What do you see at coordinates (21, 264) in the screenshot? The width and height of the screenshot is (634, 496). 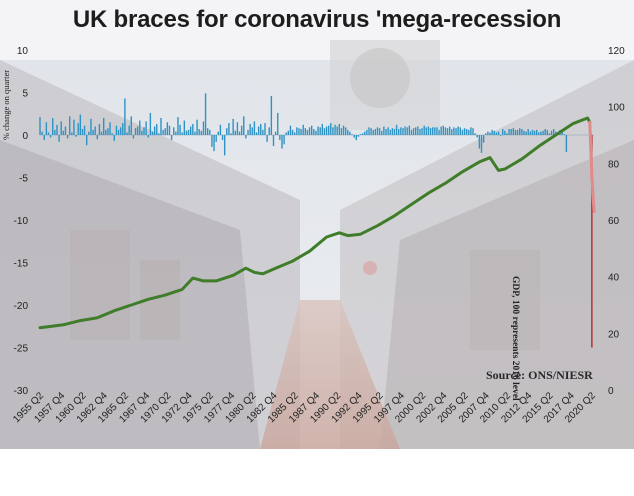 I see `left-tick-label: -15` at bounding box center [21, 264].